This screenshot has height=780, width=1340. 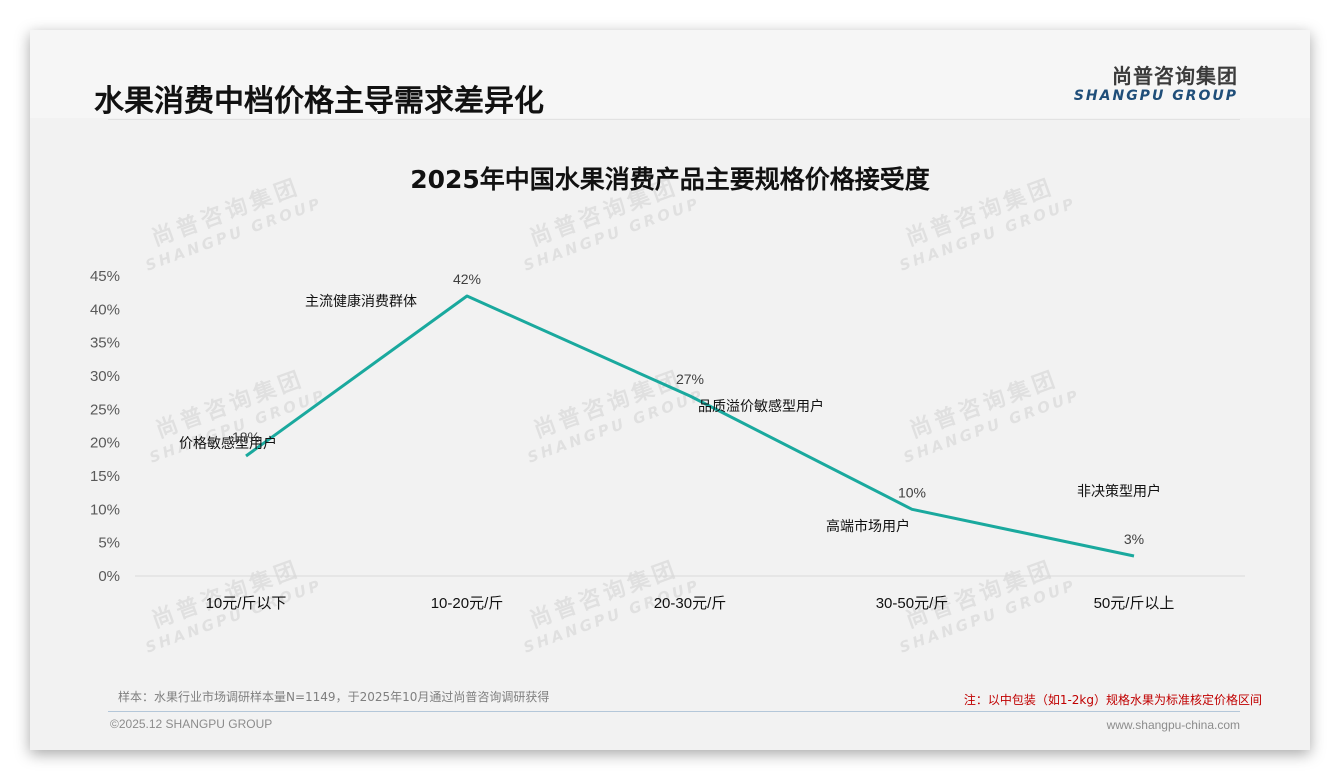 What do you see at coordinates (1134, 603) in the screenshot?
I see `x-tick-label: 50元/斤以上` at bounding box center [1134, 603].